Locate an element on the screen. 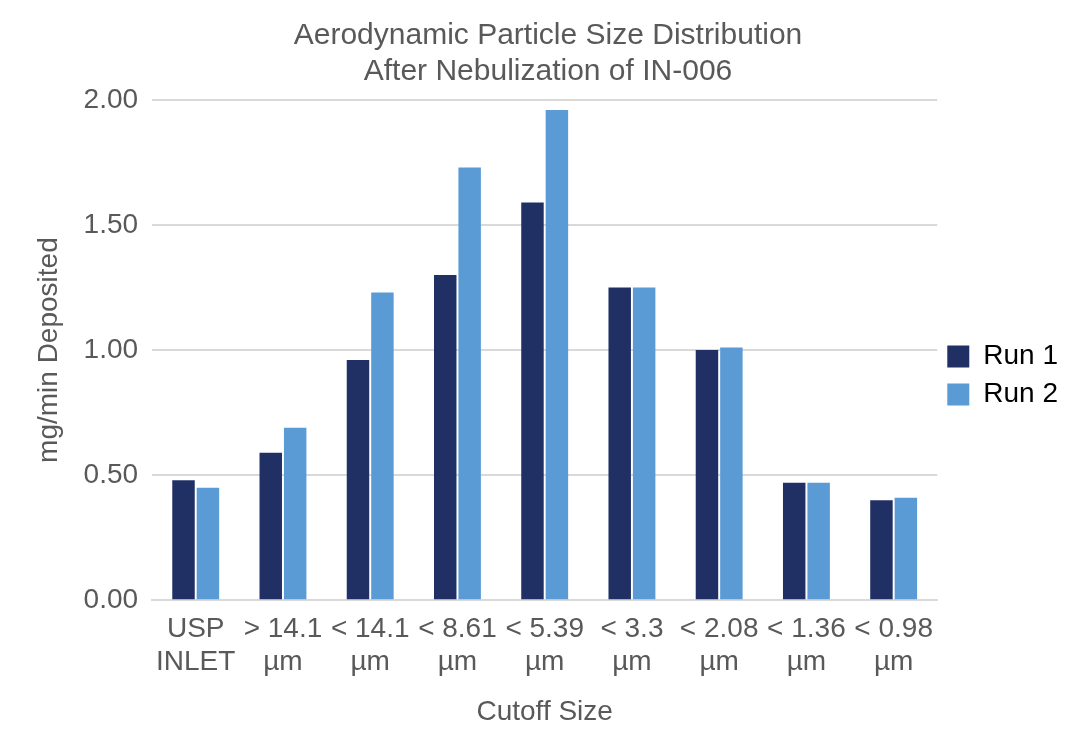 The image size is (1087, 745). x-tick-label: < 5.39 µm is located at coordinates (545, 644).